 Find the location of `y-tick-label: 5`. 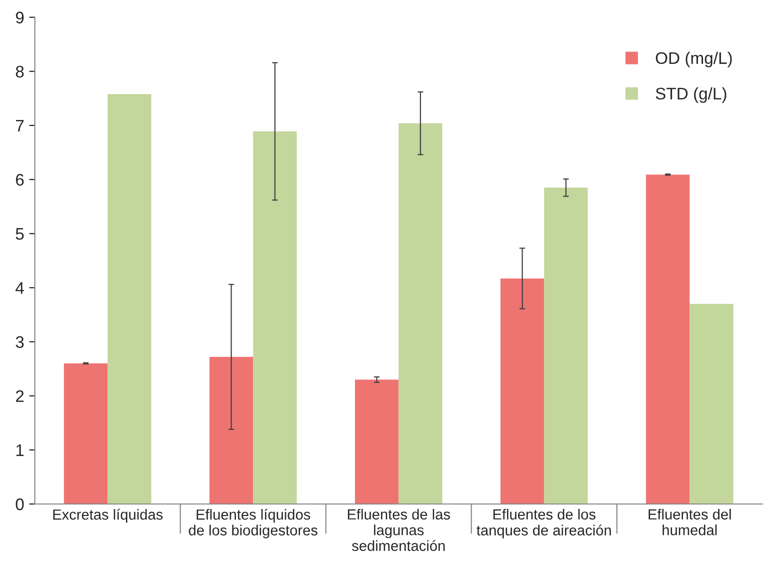

y-tick-label: 5 is located at coordinates (20, 234).